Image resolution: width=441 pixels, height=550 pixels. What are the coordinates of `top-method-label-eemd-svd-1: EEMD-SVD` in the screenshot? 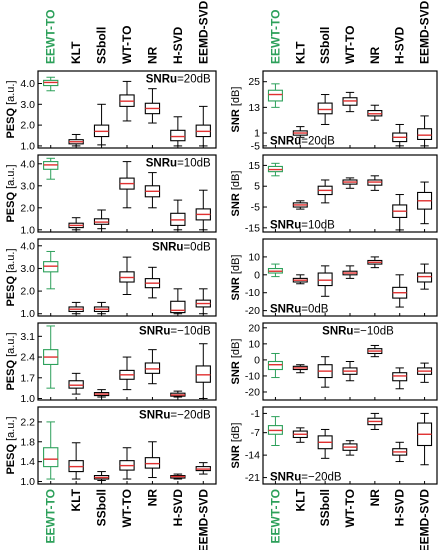 It's located at (425, 32).